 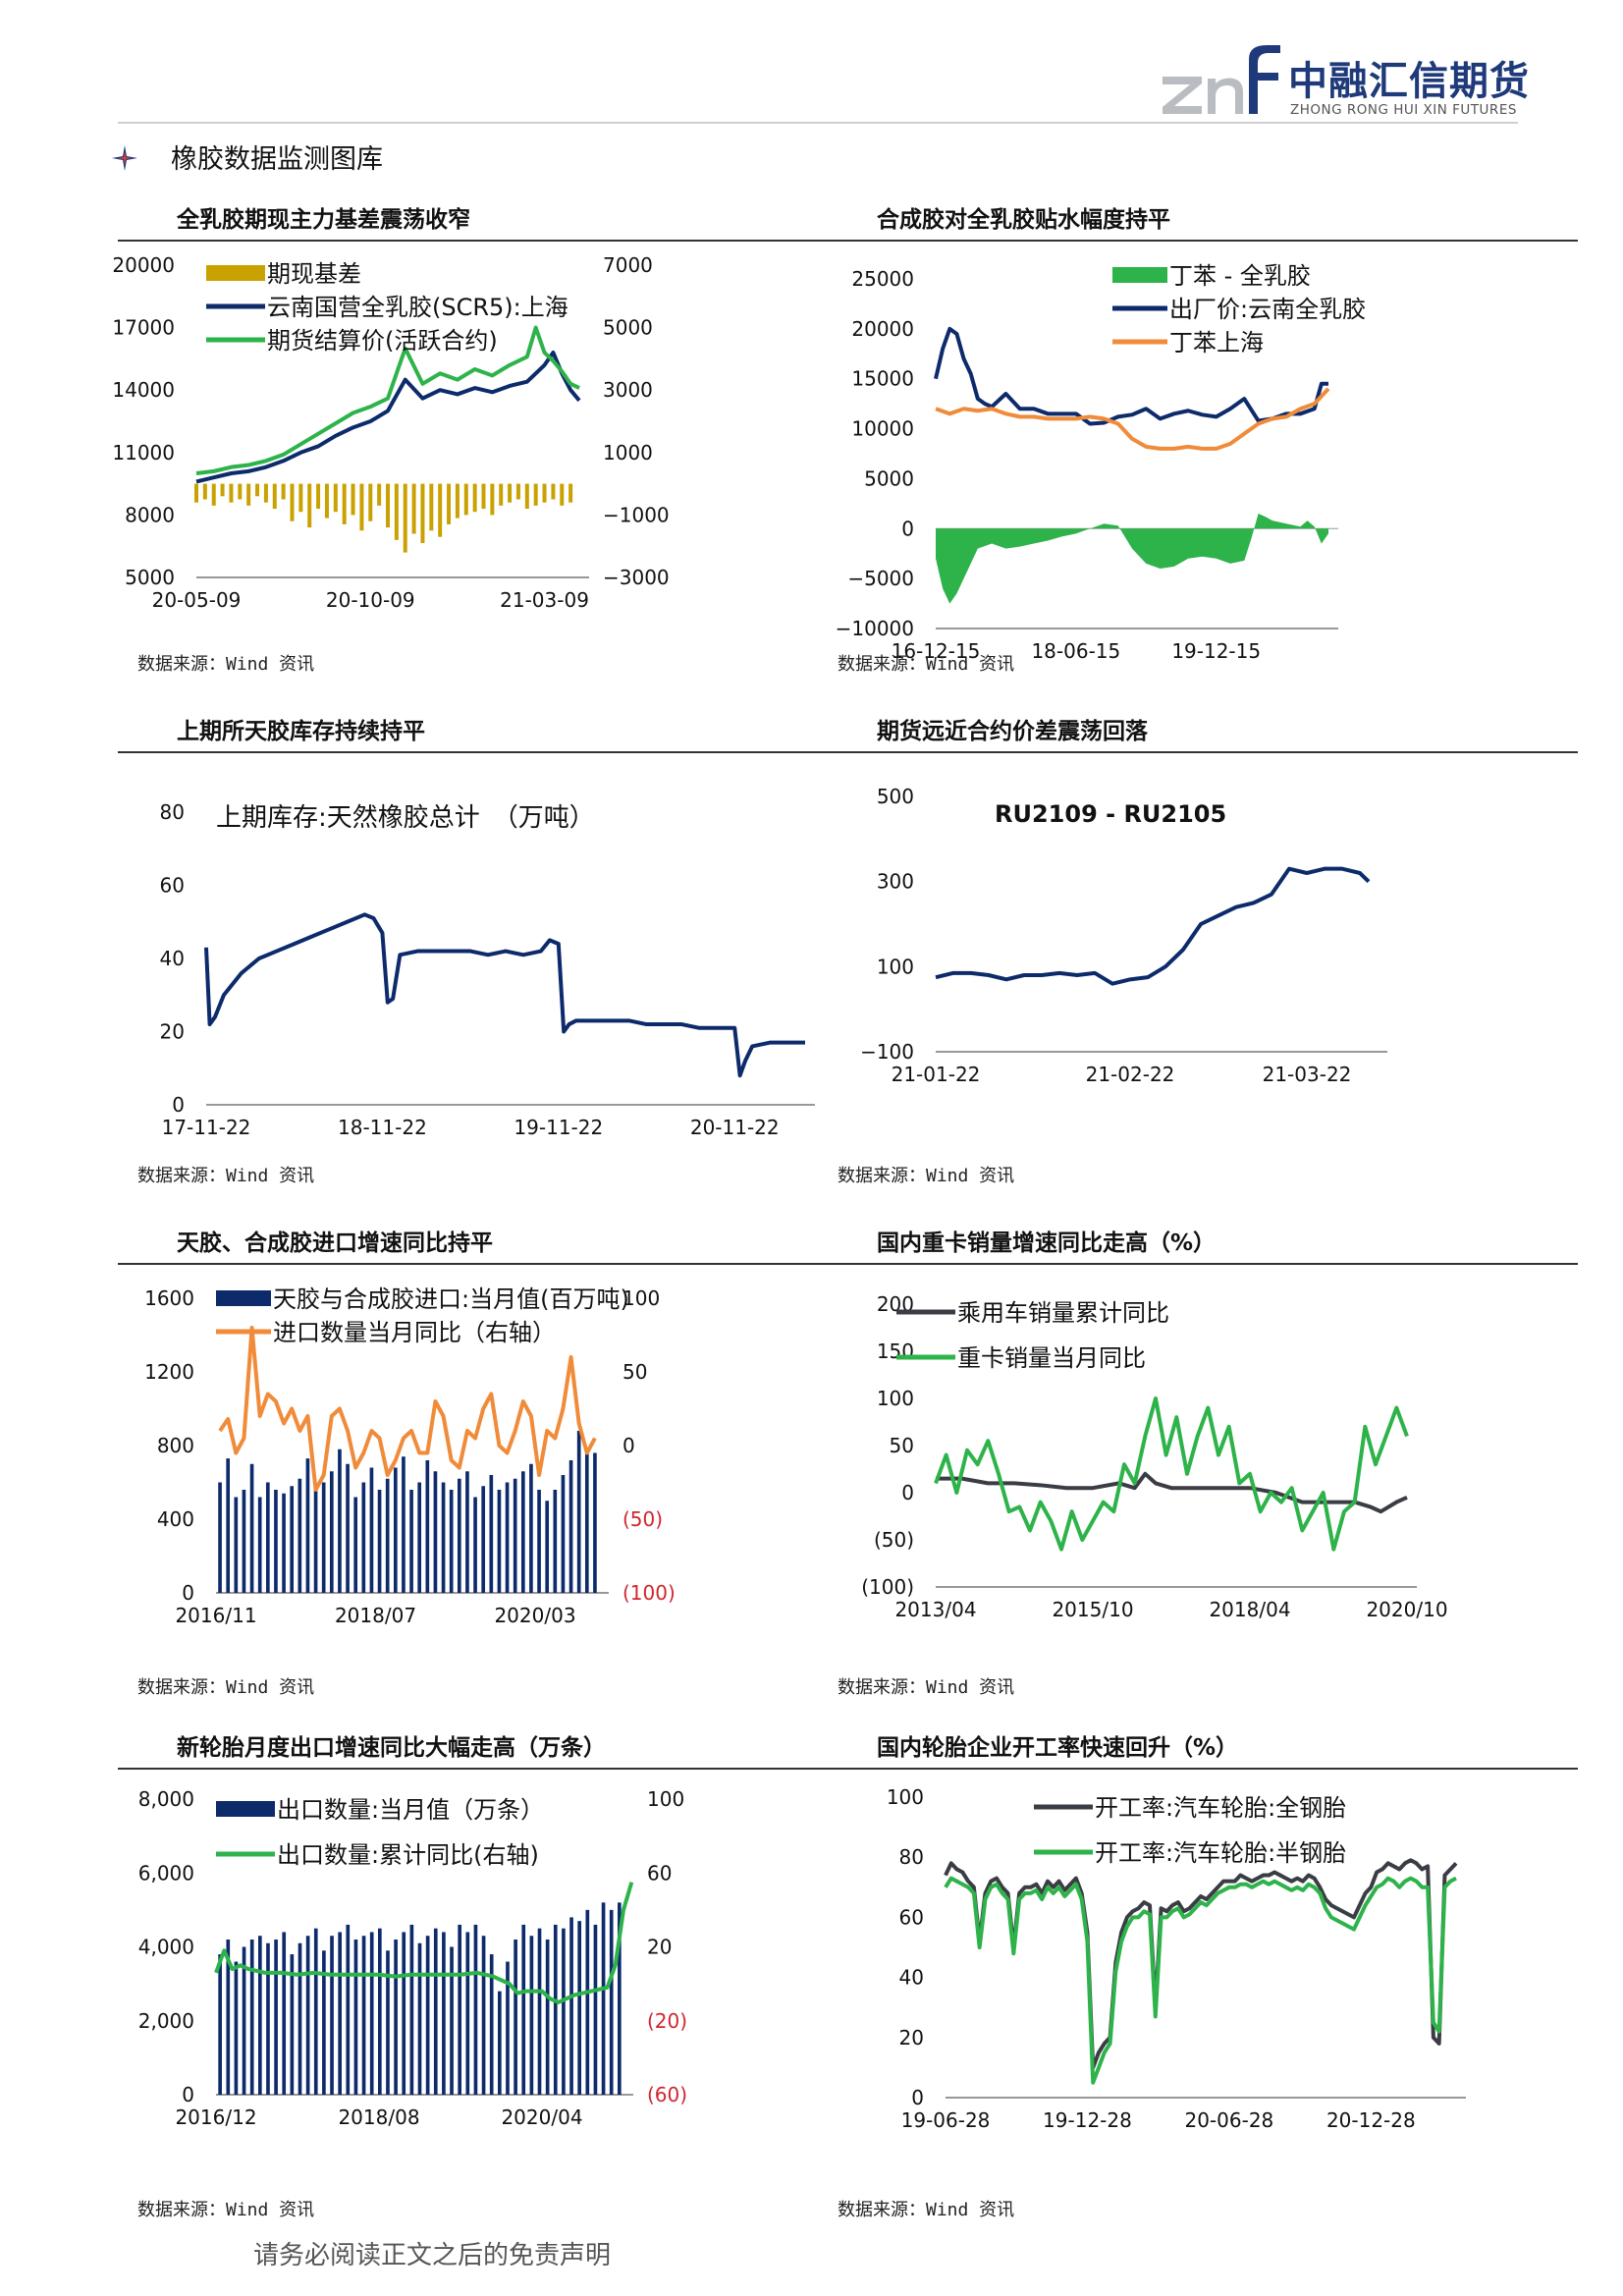 What do you see at coordinates (1406, 1609) in the screenshot?
I see `x-tick-label: 2020/10` at bounding box center [1406, 1609].